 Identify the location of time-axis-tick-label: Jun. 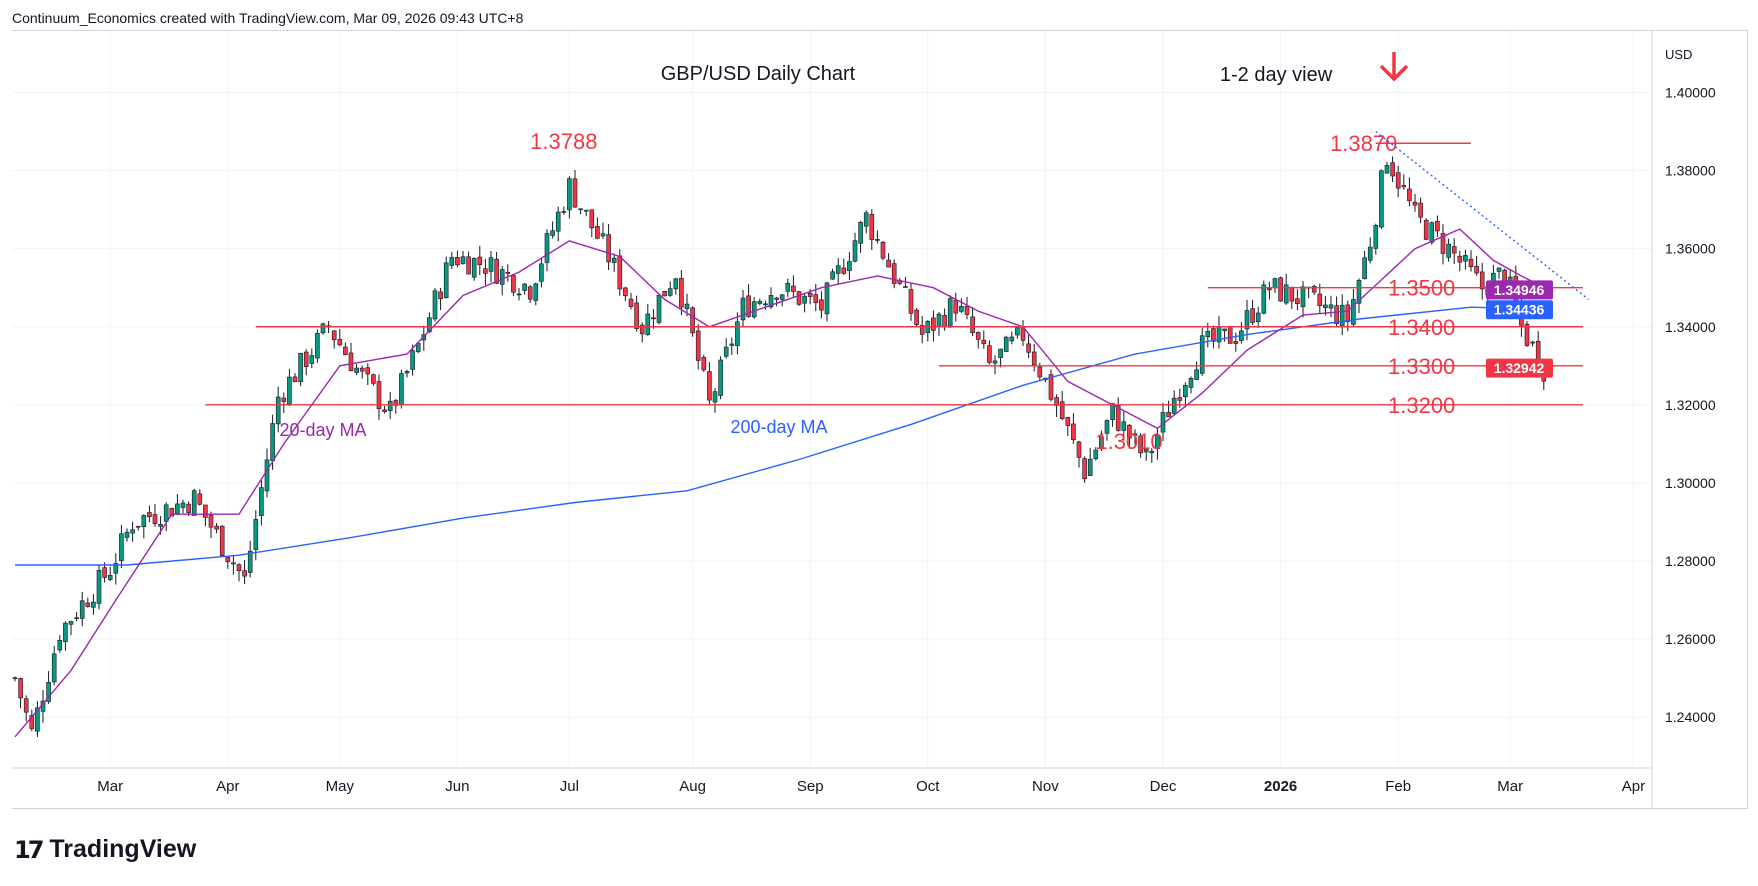
(457, 786).